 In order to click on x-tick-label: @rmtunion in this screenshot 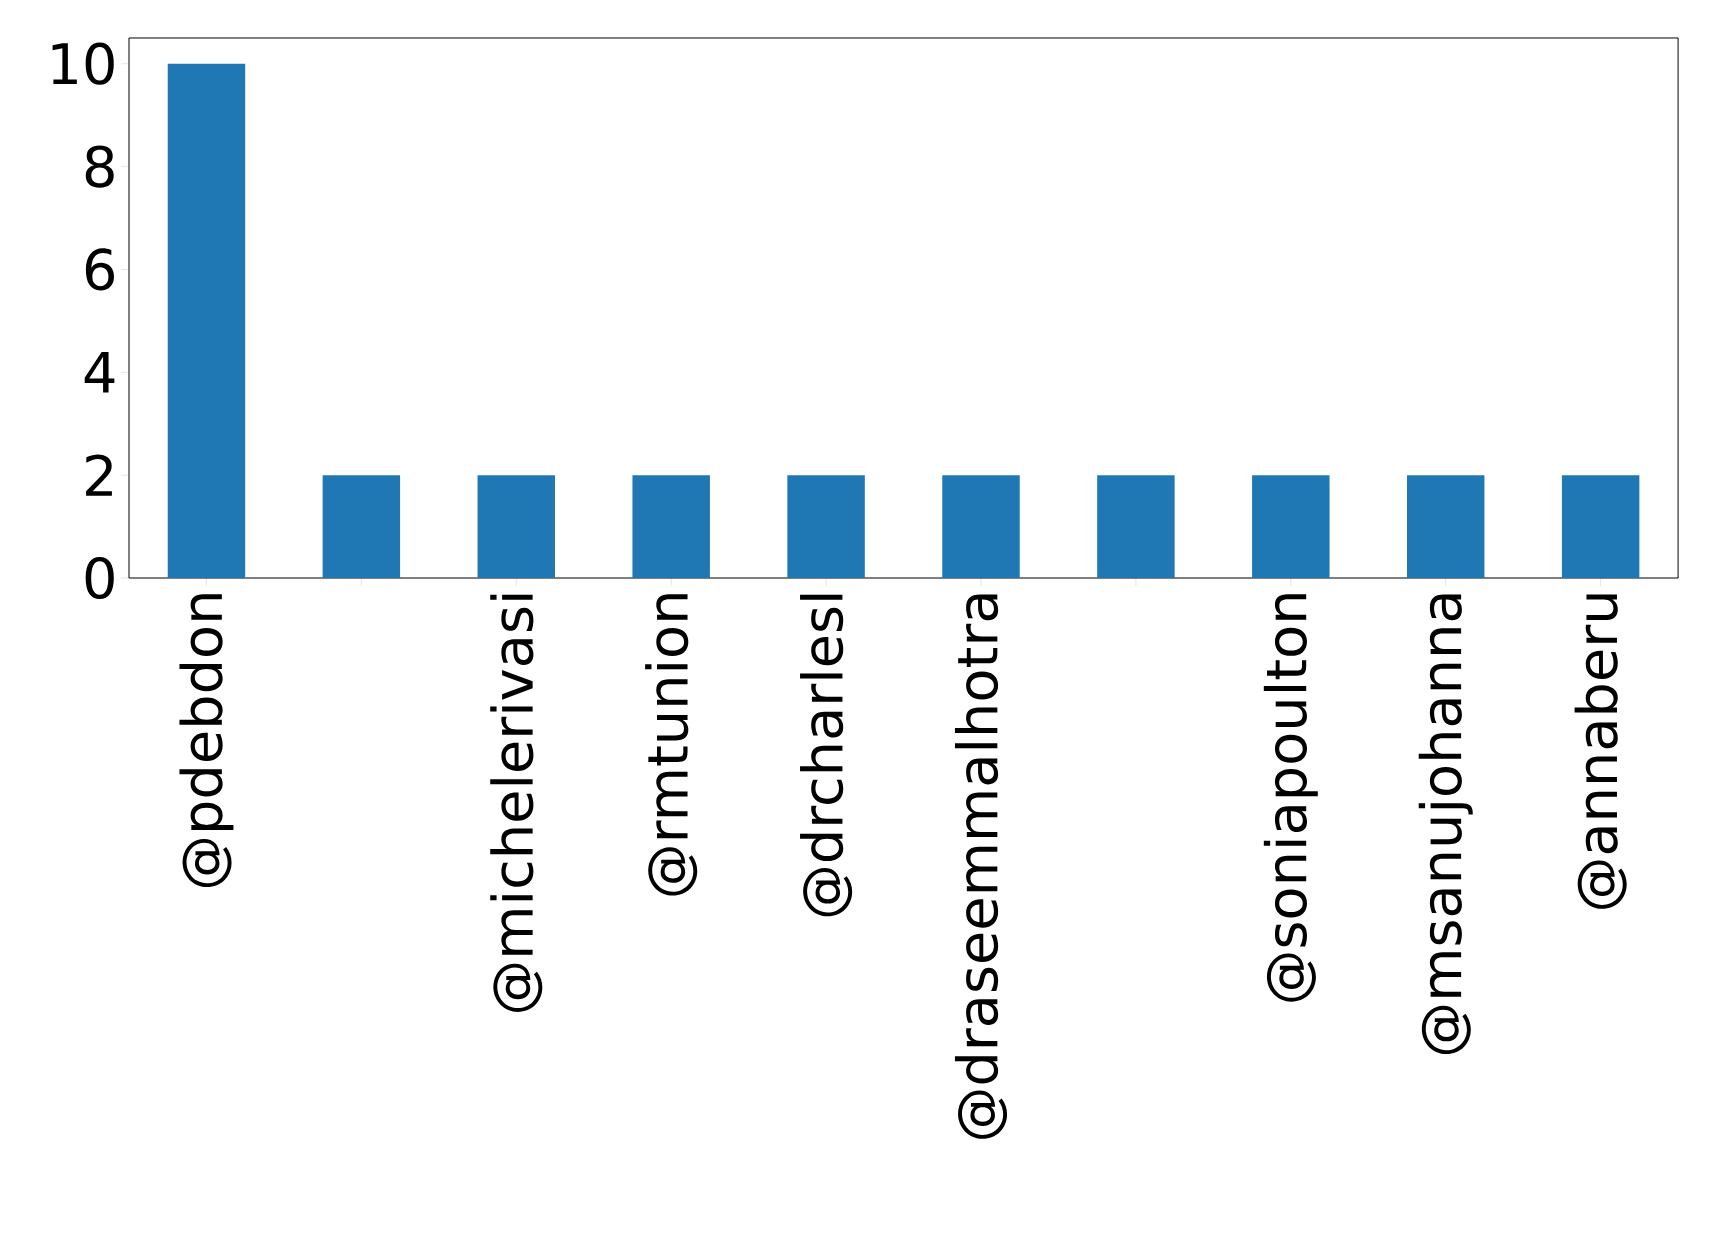, I will do `click(671, 745)`.